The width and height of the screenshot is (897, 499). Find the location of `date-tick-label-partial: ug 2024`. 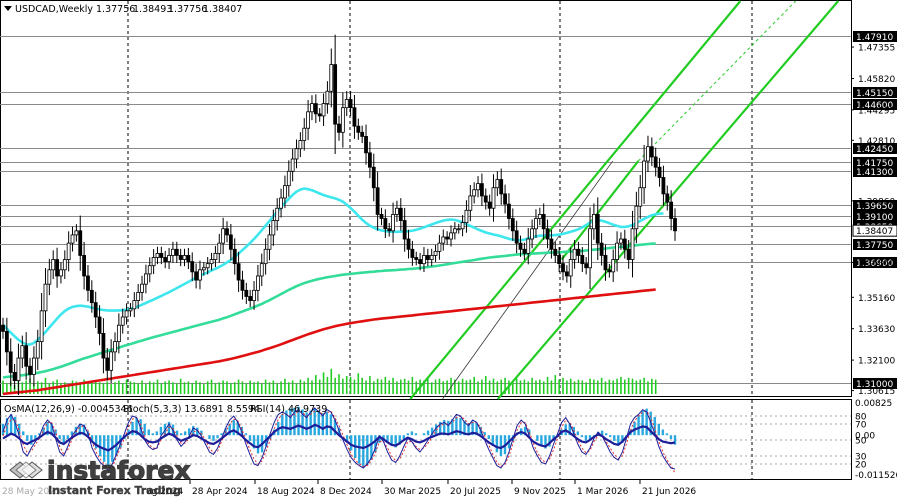

date-tick-label-partial: ug 2024 is located at coordinates (164, 492).